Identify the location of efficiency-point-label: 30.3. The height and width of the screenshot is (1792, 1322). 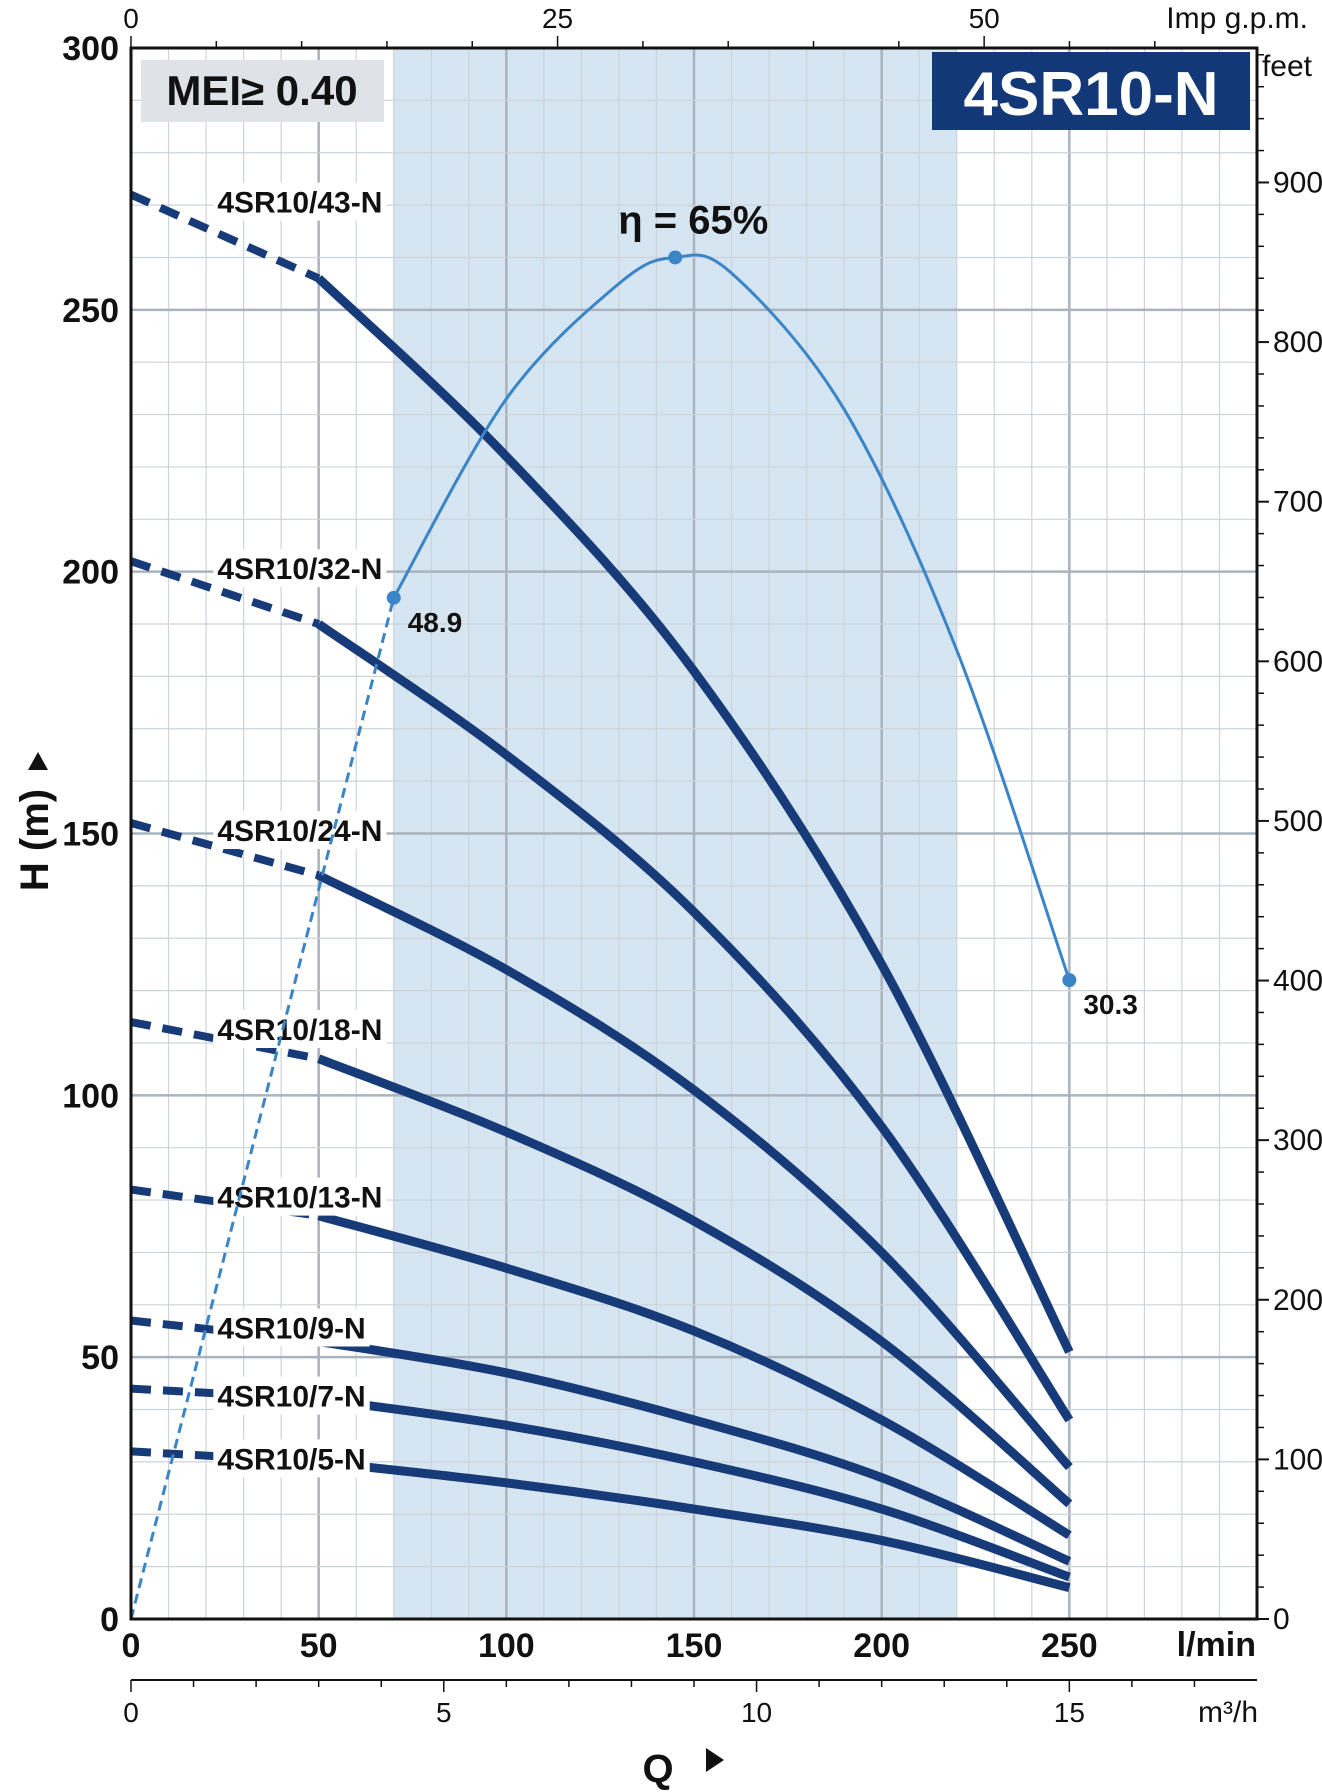
(1110, 1004).